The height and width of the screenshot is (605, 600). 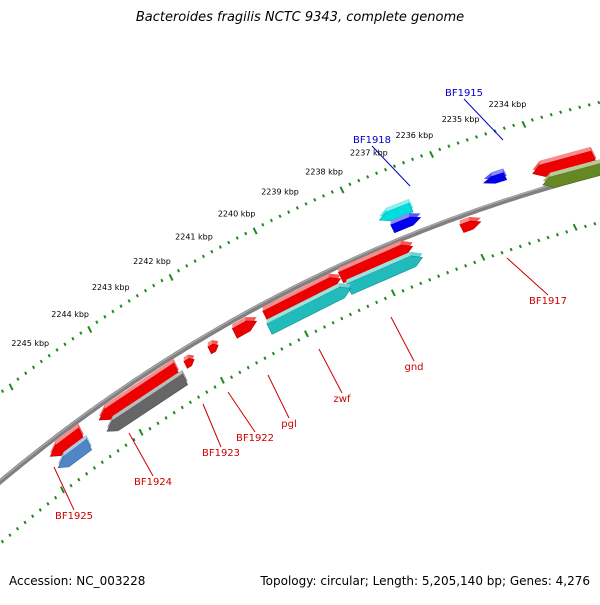 What do you see at coordinates (461, 119) in the screenshot?
I see `scale-label-2235: 2235 kbp` at bounding box center [461, 119].